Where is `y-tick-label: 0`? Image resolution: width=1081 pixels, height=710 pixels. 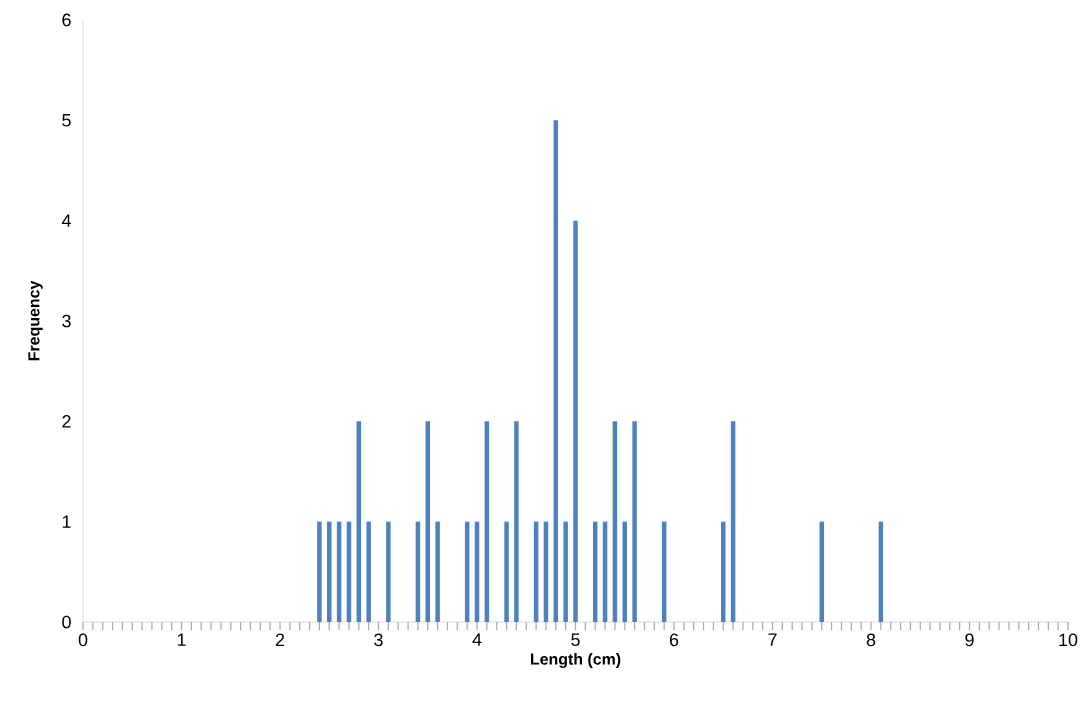
y-tick-label: 0 is located at coordinates (66, 622).